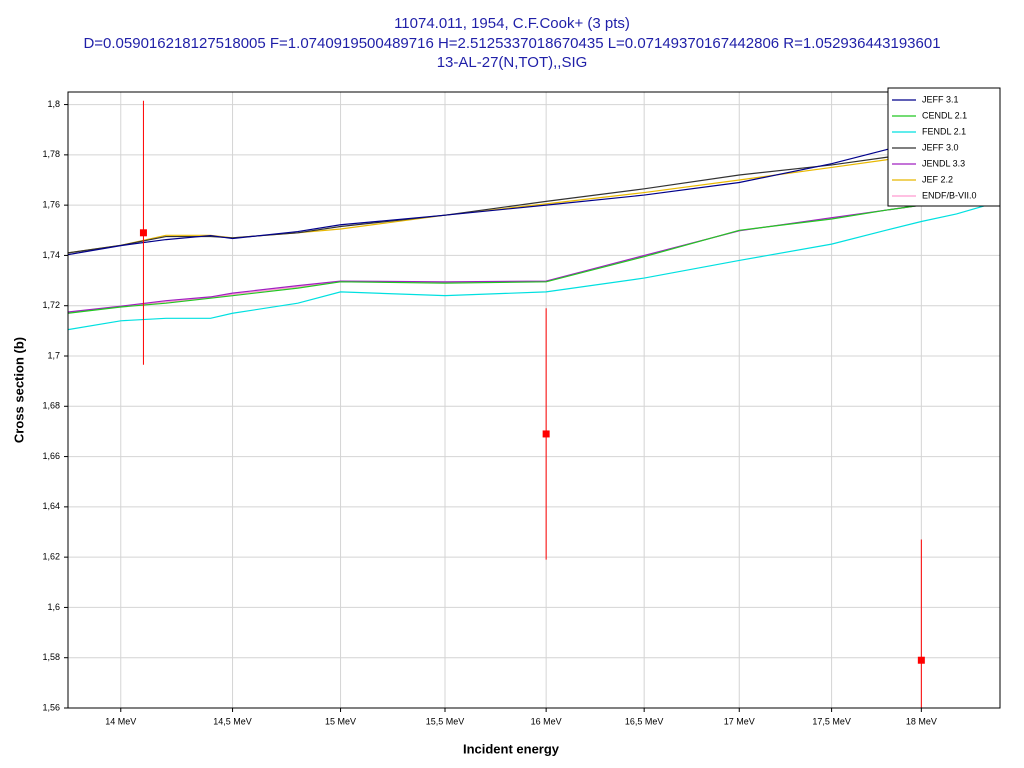  What do you see at coordinates (445, 721) in the screenshot?
I see `x-tick-label: 15,5 MeV` at bounding box center [445, 721].